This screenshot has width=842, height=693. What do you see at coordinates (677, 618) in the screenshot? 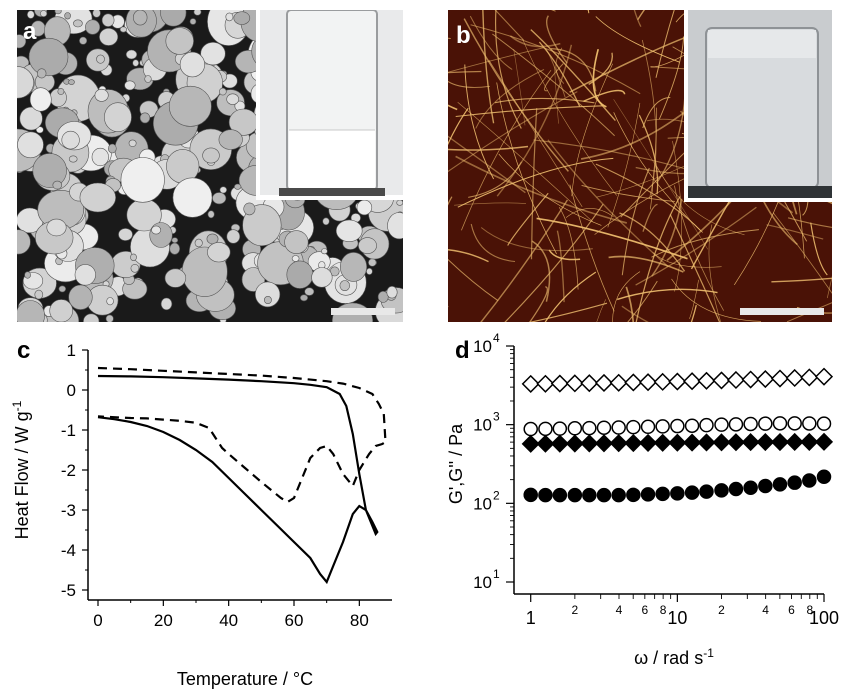
I see `x-tick-label: 10` at bounding box center [677, 618].